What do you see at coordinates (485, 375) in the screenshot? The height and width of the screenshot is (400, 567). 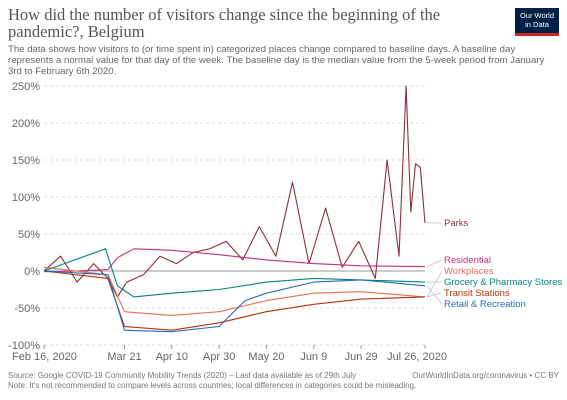 I see `owid-url-link: OurWorldInData.org/coronavirus • CC BY` at bounding box center [485, 375].